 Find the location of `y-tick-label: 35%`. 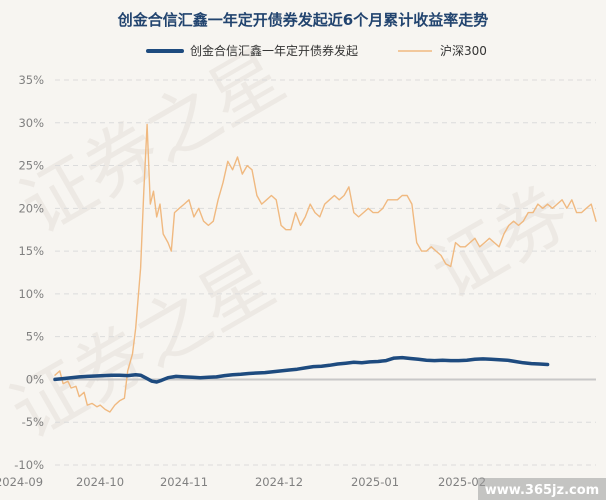

y-tick-label: 35% is located at coordinates (31, 80).